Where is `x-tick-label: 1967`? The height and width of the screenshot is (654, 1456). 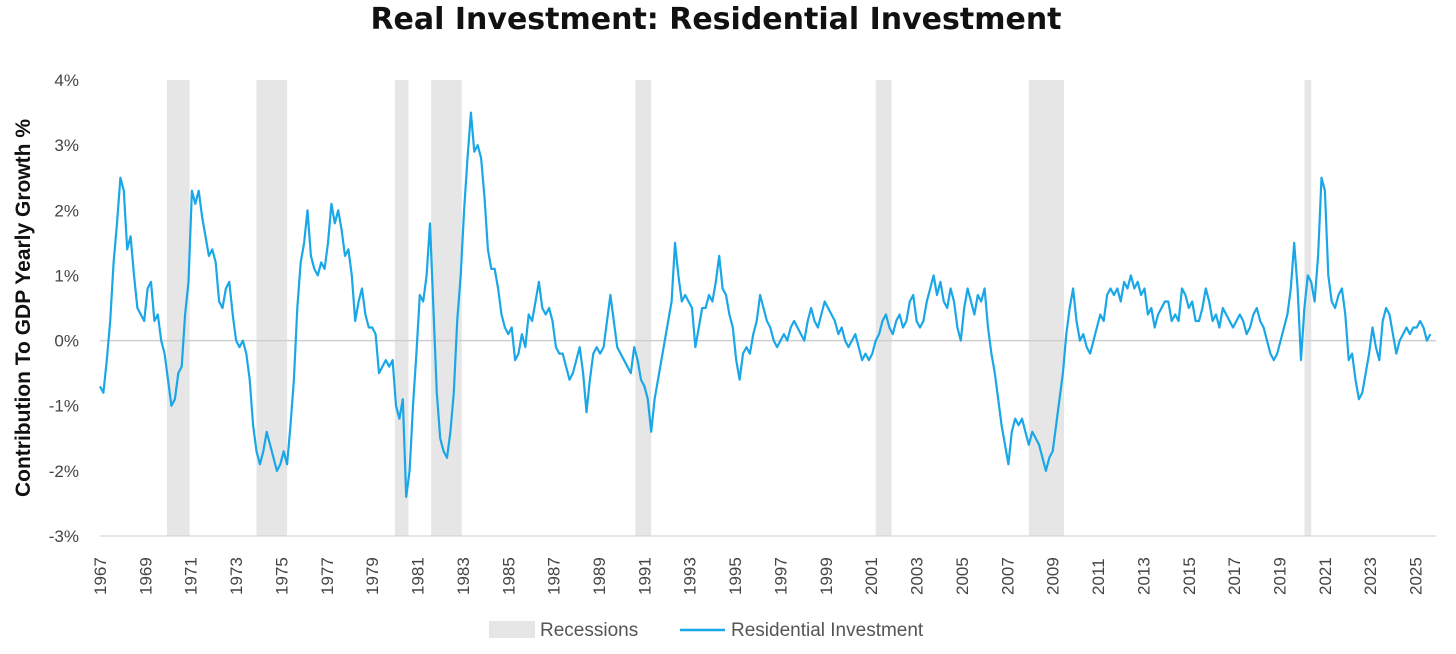
x-tick-label: 1967 is located at coordinates (100, 576).